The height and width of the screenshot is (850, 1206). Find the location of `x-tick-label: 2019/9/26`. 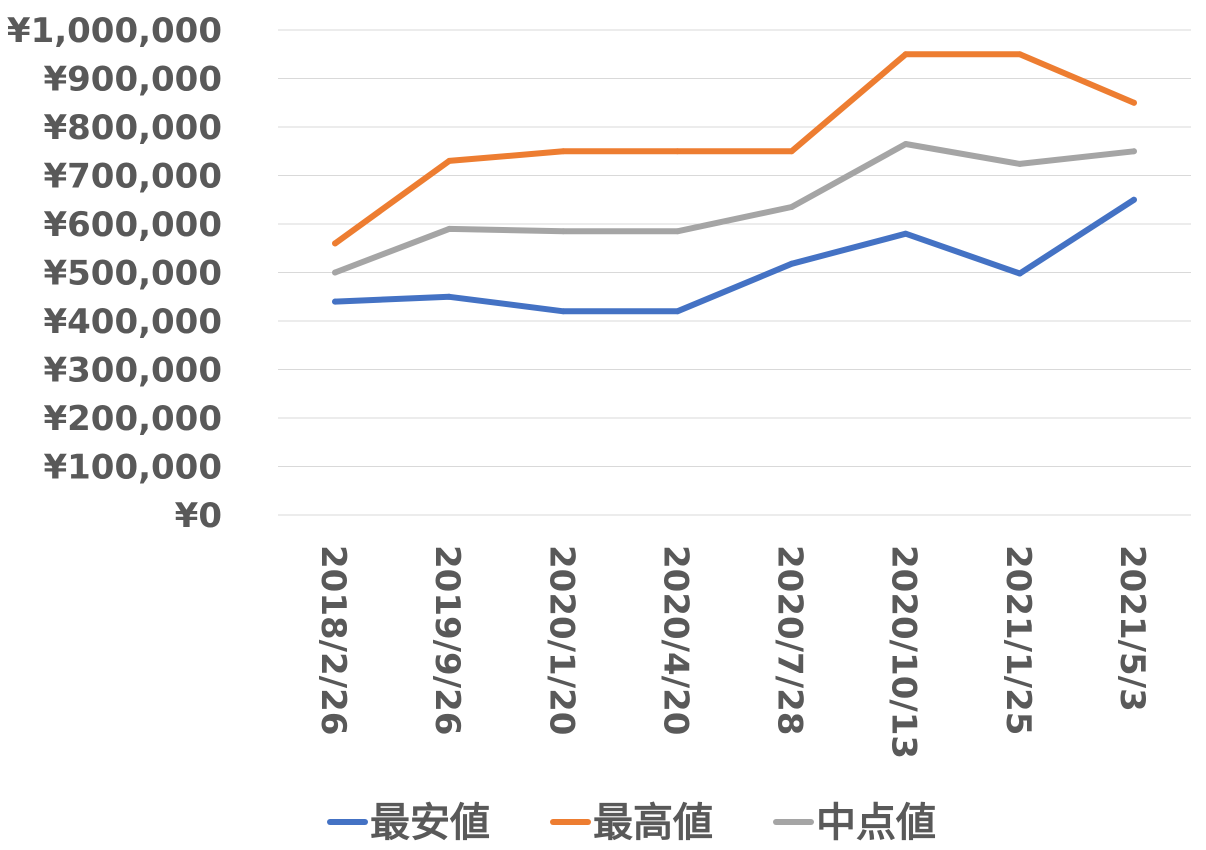

x-tick-label: 2019/9/26 is located at coordinates (447, 640).